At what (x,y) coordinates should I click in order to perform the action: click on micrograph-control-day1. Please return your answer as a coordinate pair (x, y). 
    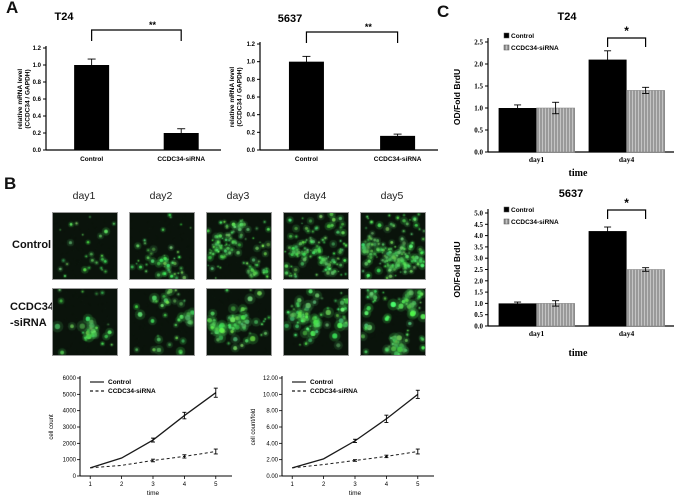
    Looking at the image, I should click on (85, 246).